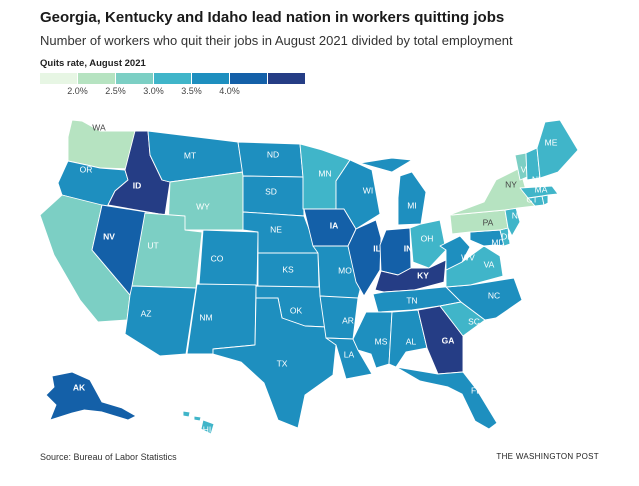 The height and width of the screenshot is (486, 639). Describe the element at coordinates (411, 205) in the screenshot. I see `state-label-mi: MI` at that location.